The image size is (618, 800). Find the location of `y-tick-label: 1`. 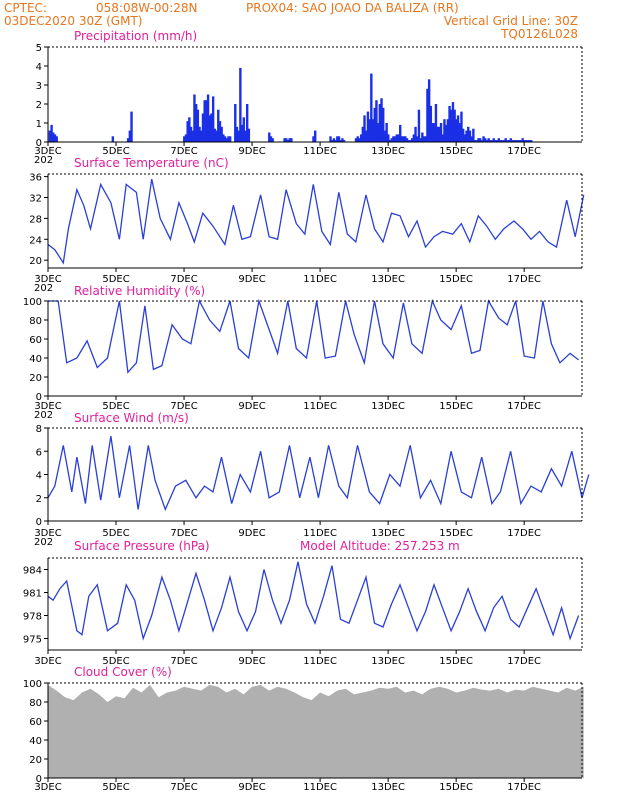

y-tick-label: 1 is located at coordinates (39, 124).